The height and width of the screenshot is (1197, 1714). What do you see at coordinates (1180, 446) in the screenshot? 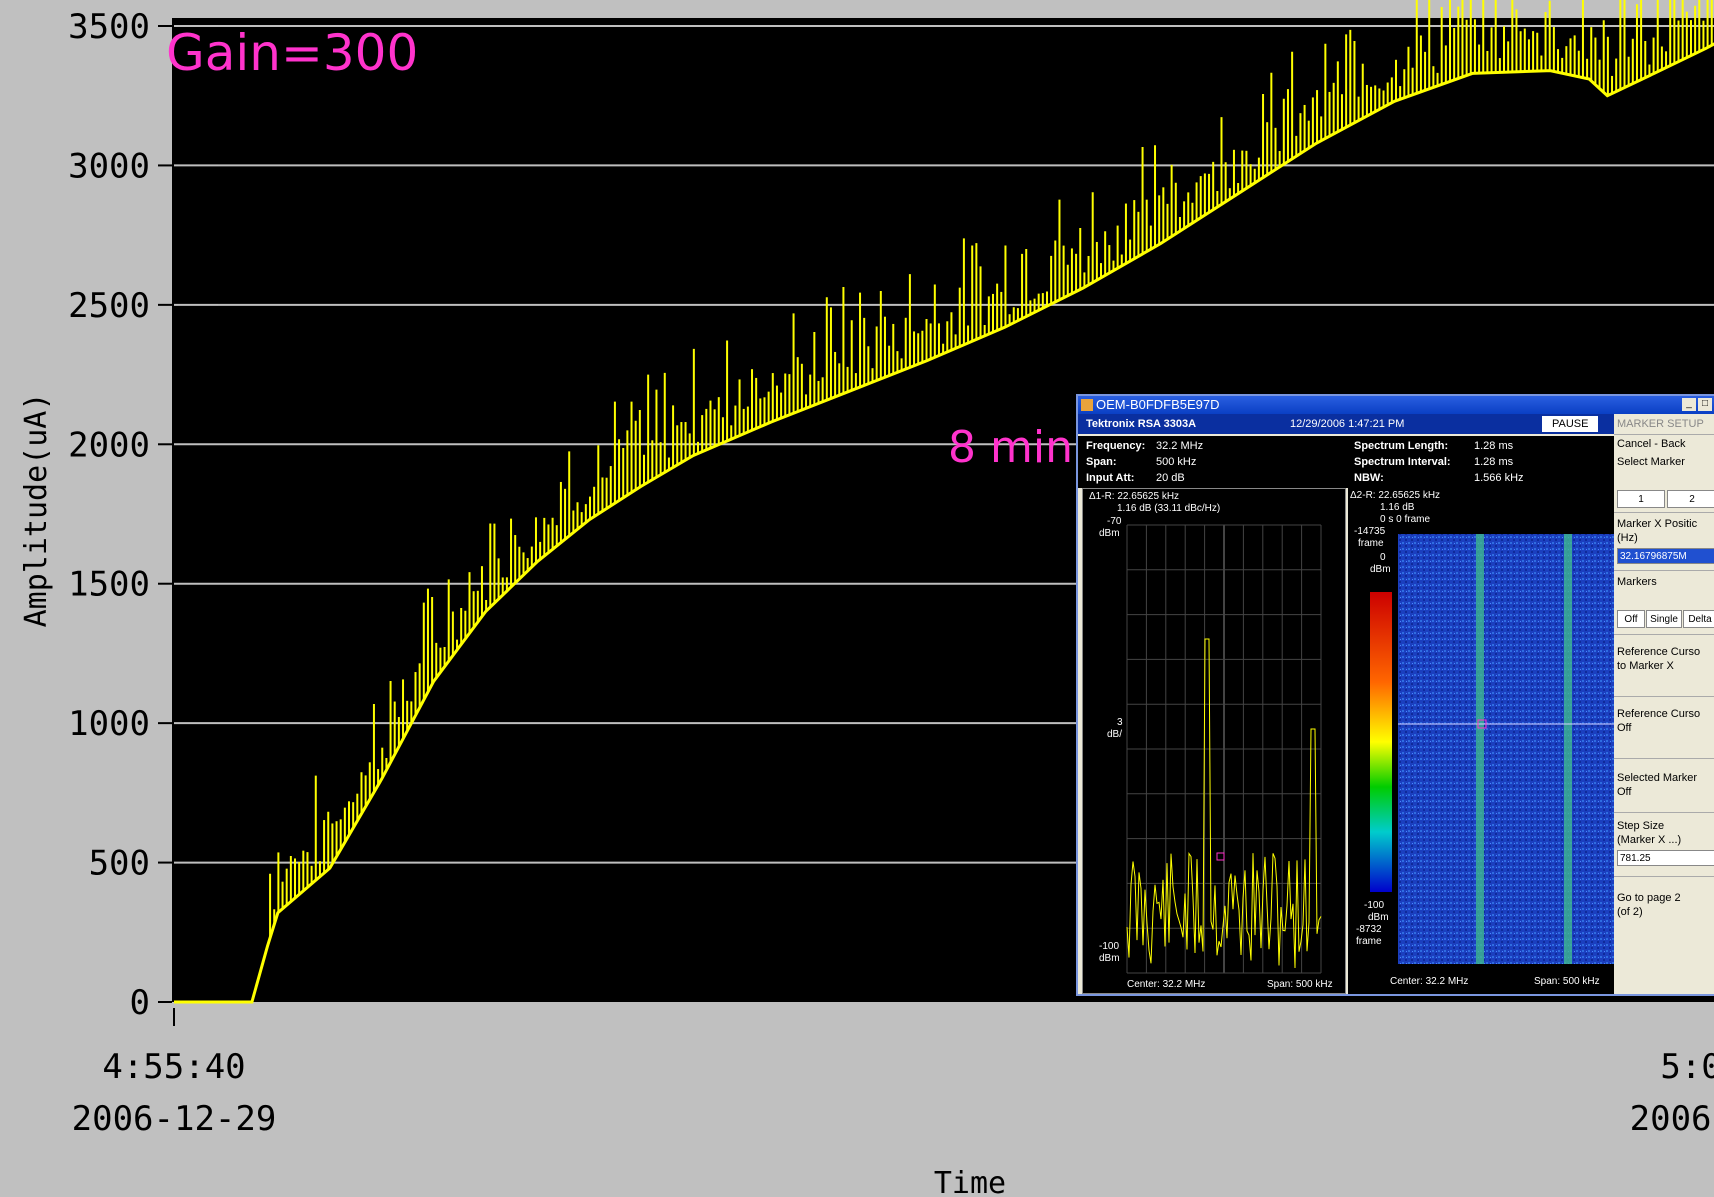
I see `info-frequency-value: 32.2 MHz` at bounding box center [1180, 446].